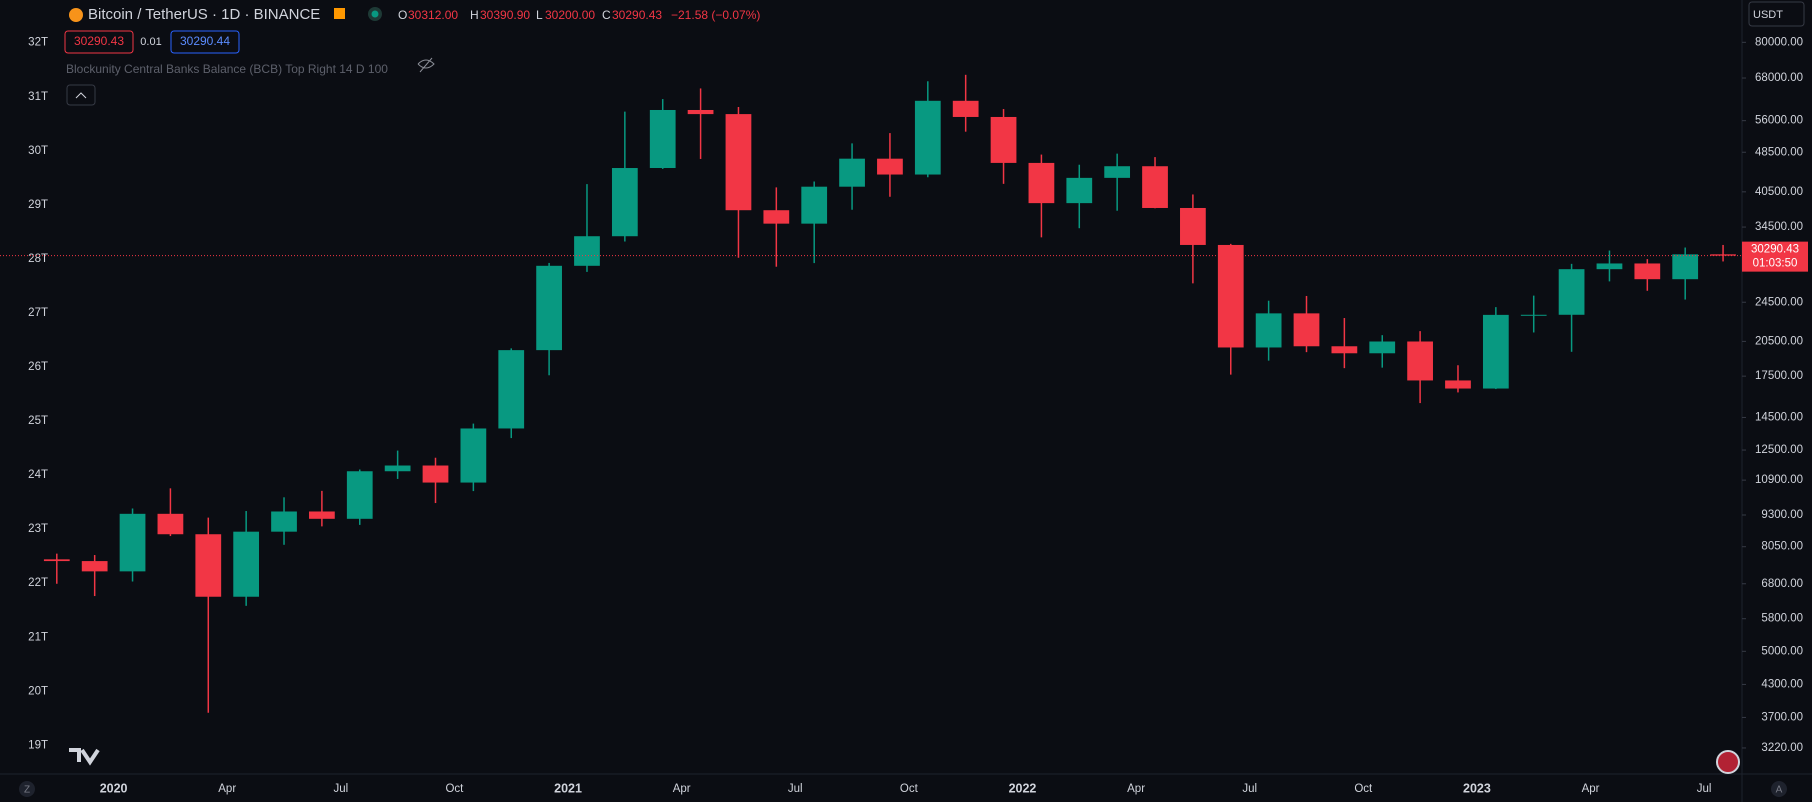  Describe the element at coordinates (606, 15) in the screenshot. I see `ohlc-label: C` at that location.